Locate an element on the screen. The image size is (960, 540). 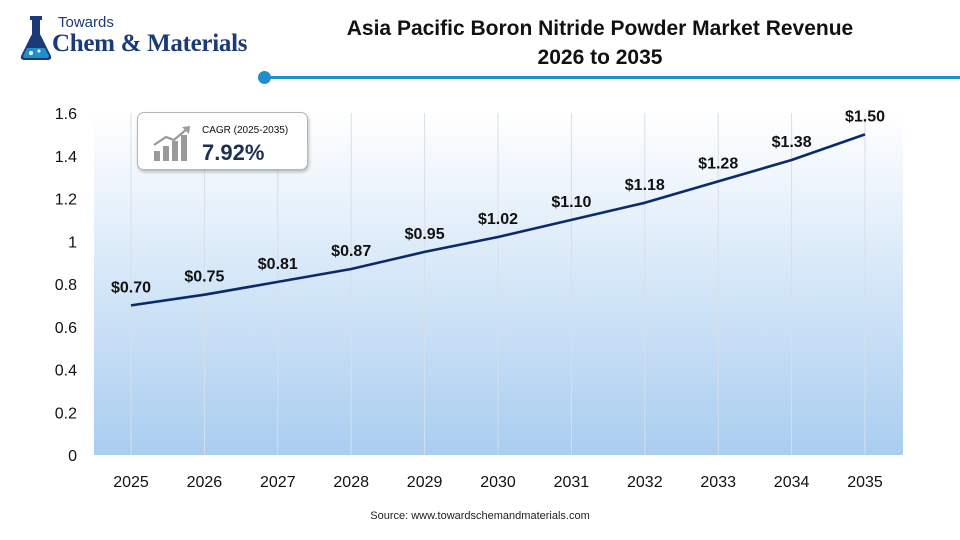
x-tick-label-2028: 2028 is located at coordinates (351, 482).